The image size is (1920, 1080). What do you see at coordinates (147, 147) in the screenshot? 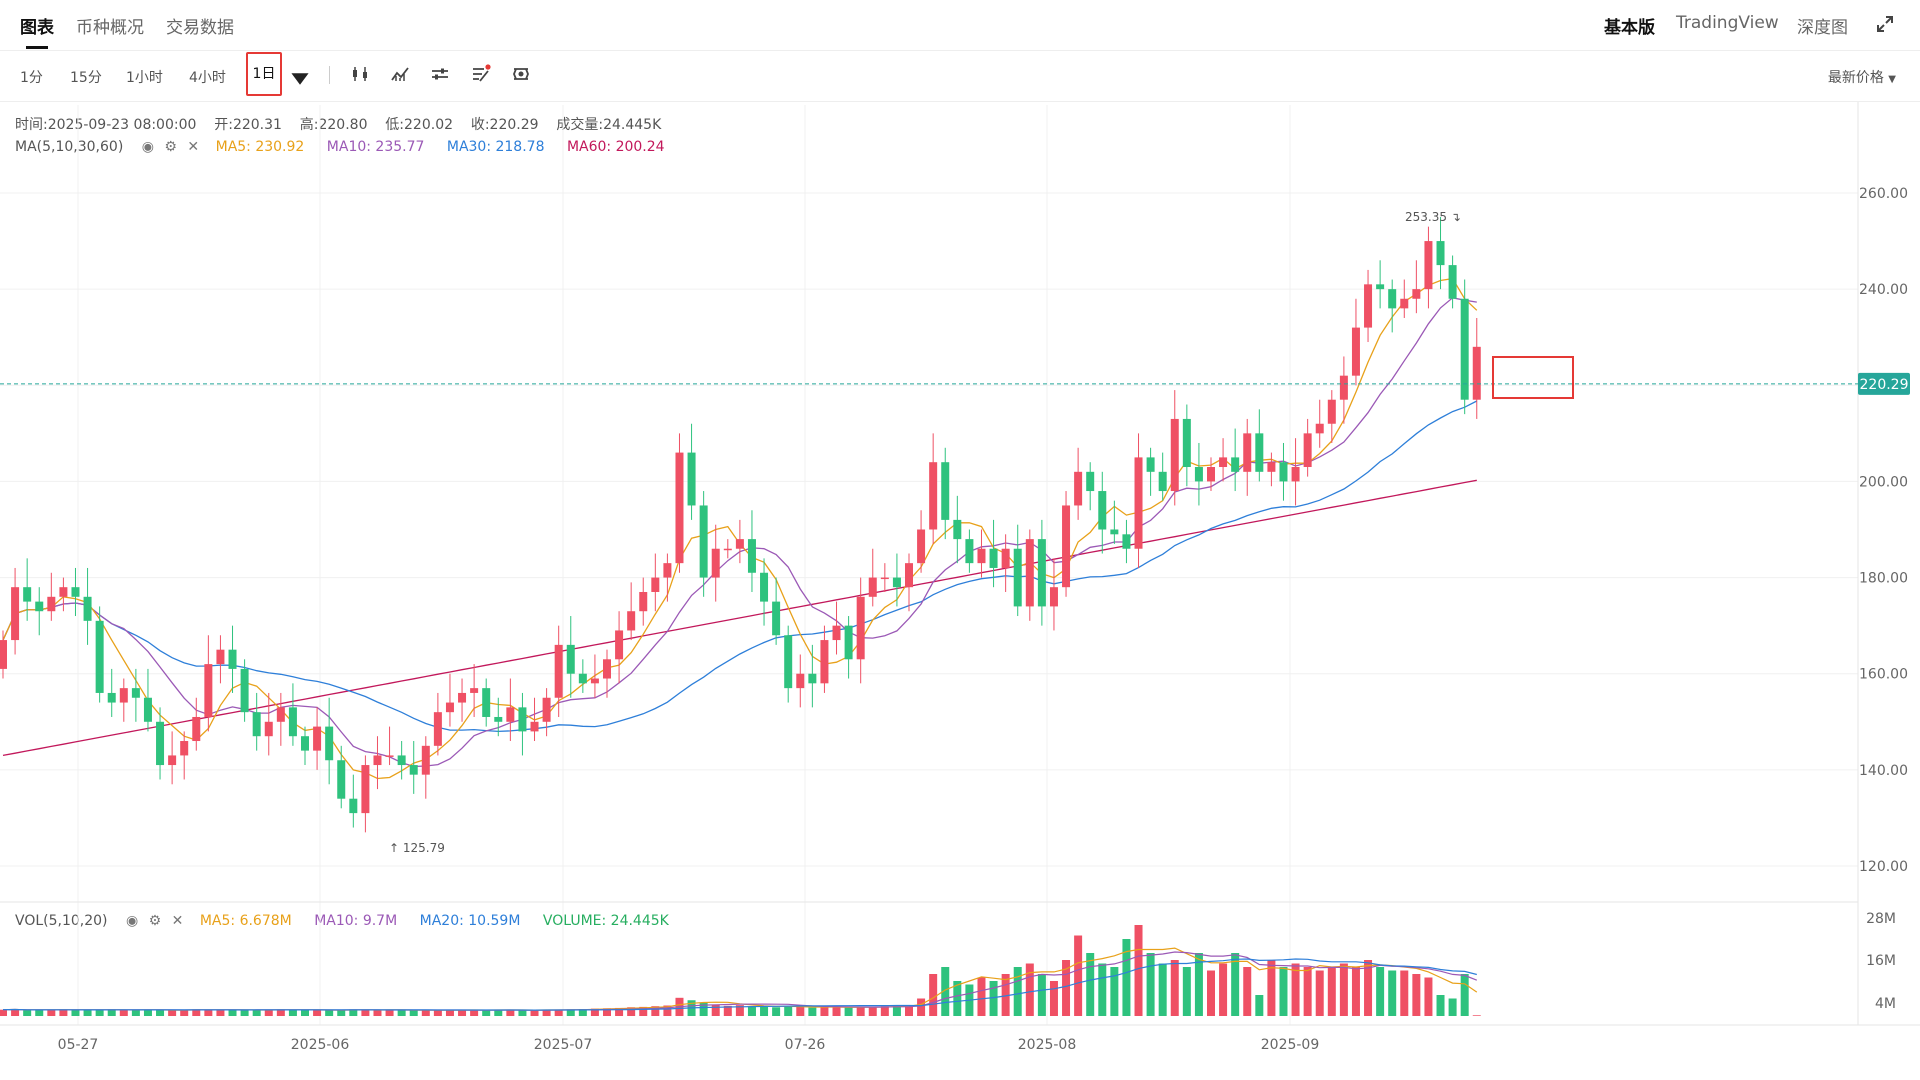
I see `eye-icon: ◉` at bounding box center [147, 147].